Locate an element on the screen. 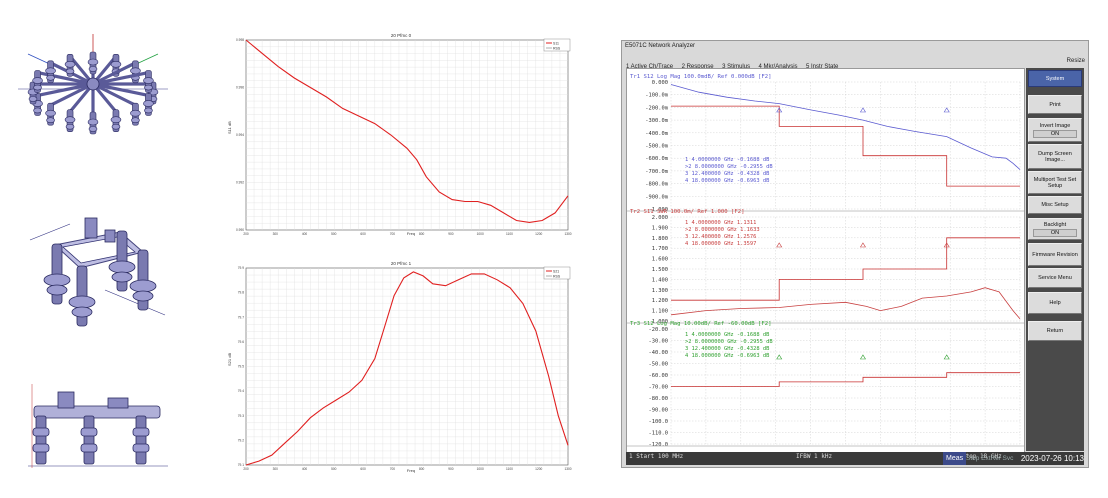 This screenshot has height=498, width=1108. antenna-model-perspective-view is located at coordinates (100, 269).